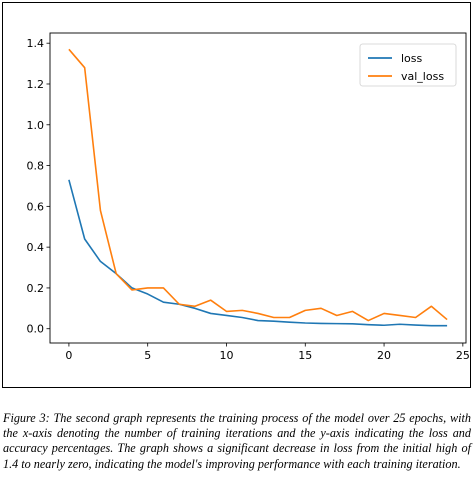 The image size is (474, 492). I want to click on x-tick-label: 20, so click(384, 355).